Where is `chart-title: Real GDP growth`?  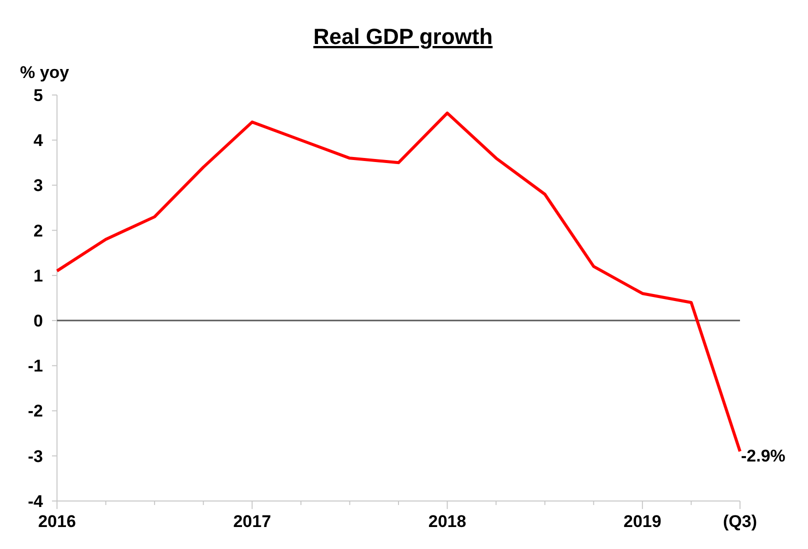 chart-title: Real GDP growth is located at coordinates (403, 36).